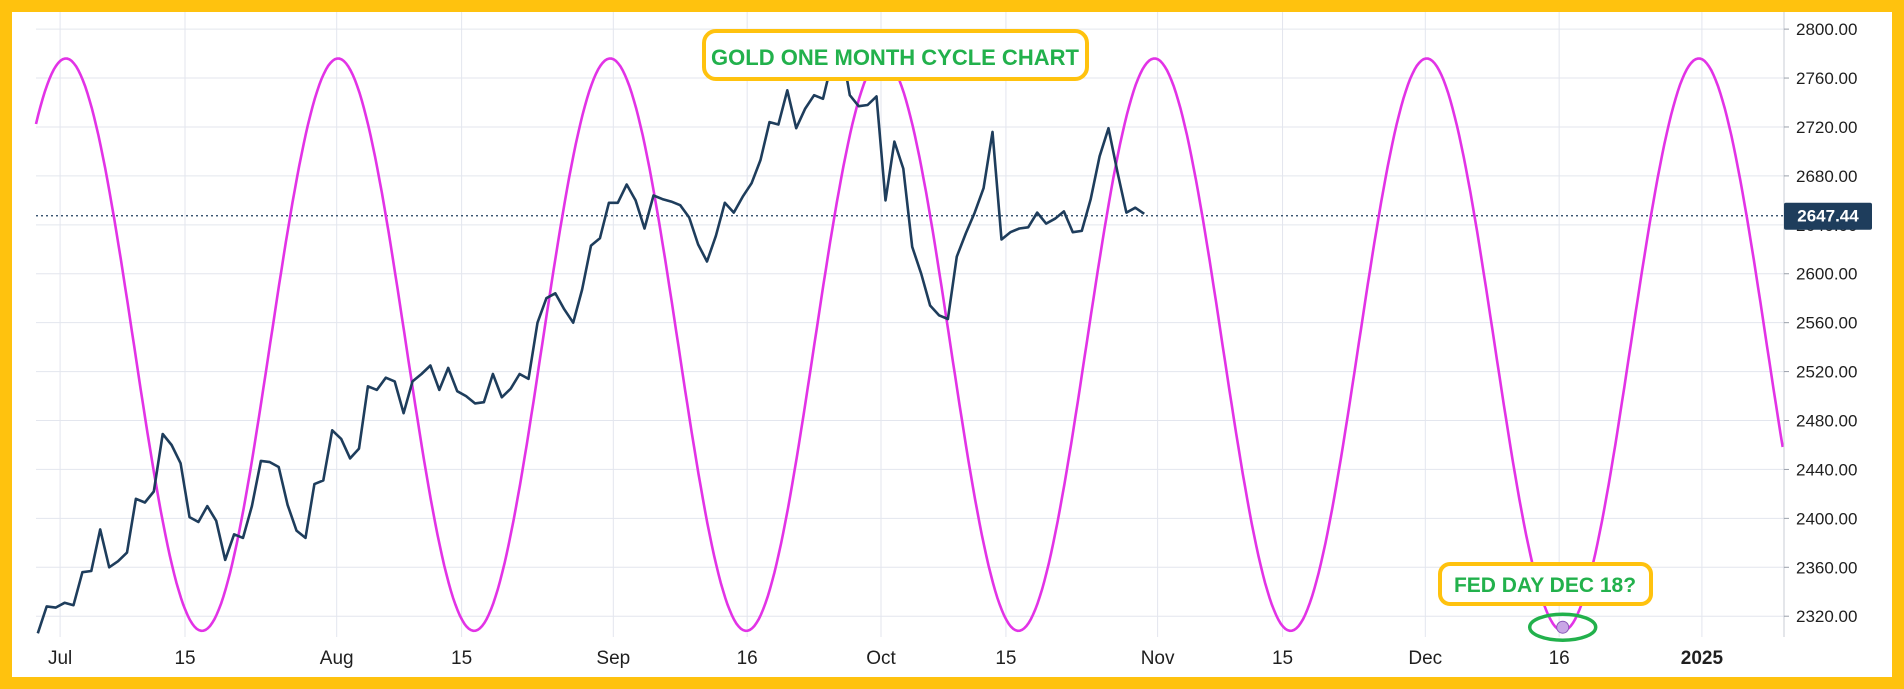 This screenshot has width=1904, height=689. Describe the element at coordinates (60, 658) in the screenshot. I see `x-tick-label: Jul` at that location.